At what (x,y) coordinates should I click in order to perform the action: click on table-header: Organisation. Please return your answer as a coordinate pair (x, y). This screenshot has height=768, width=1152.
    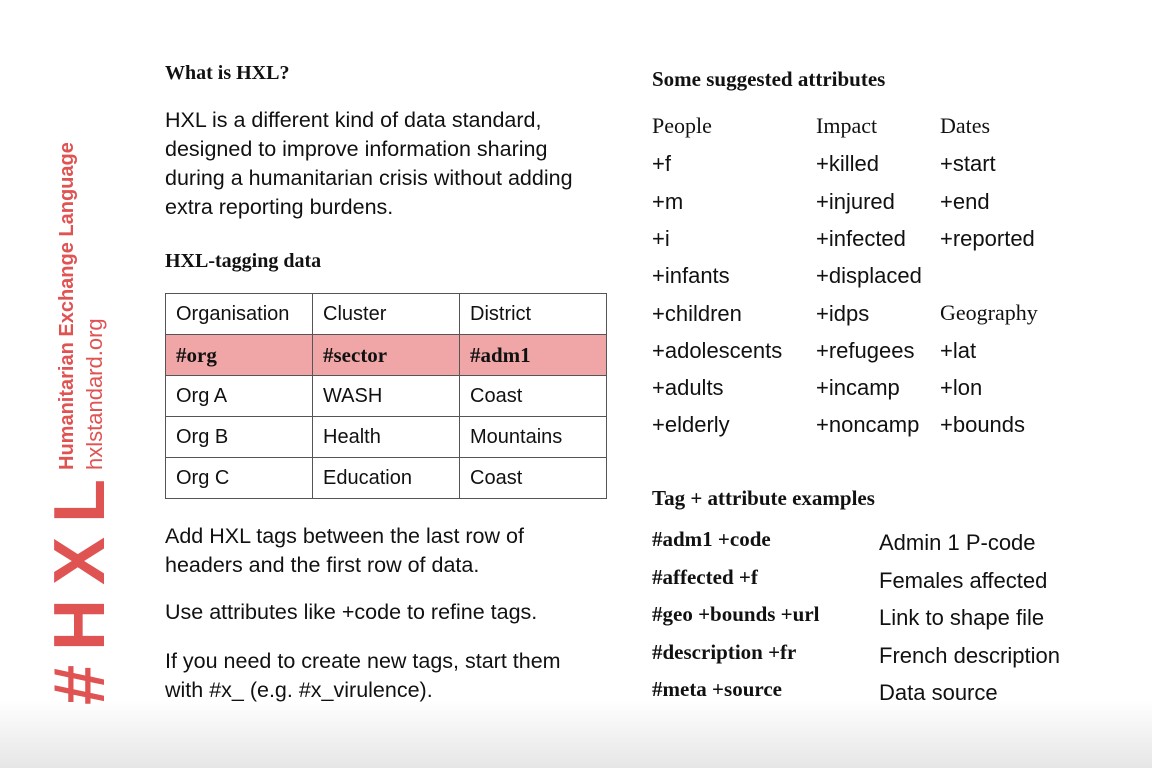
    Looking at the image, I should click on (239, 314).